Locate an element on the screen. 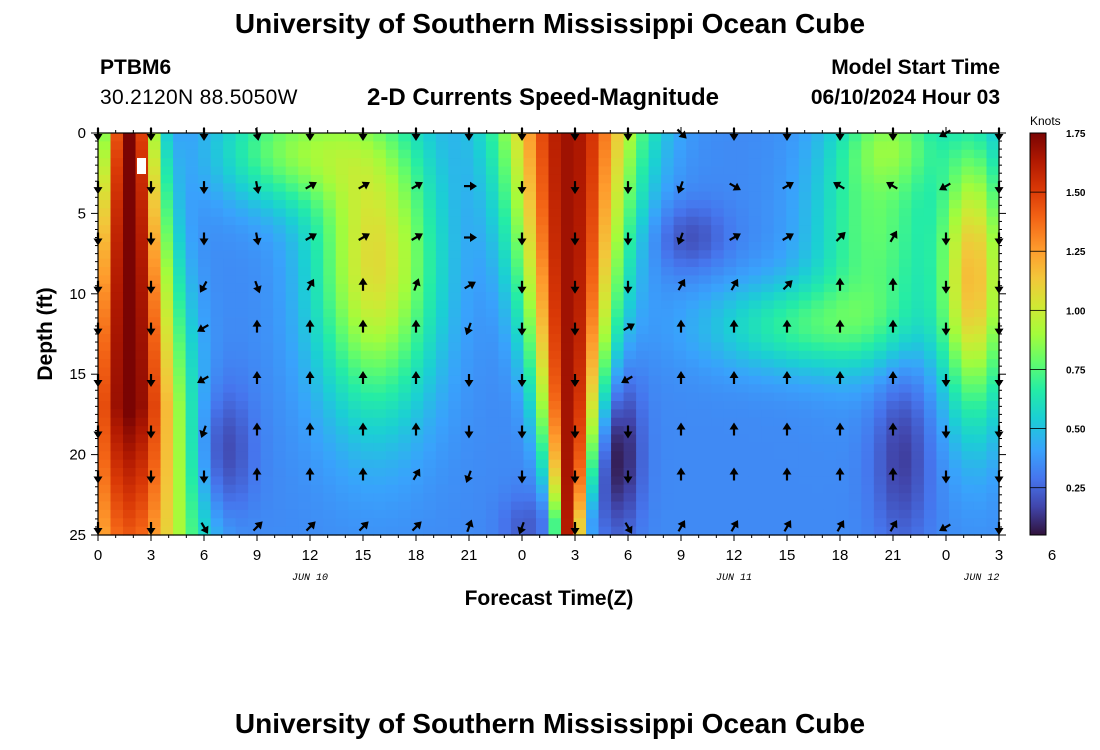 This screenshot has height=750, width=1100. x-tick-label: 9 is located at coordinates (681, 555).